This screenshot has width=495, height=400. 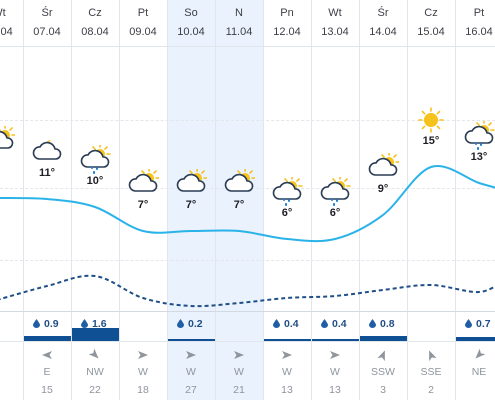 What do you see at coordinates (239, 13) in the screenshot?
I see `day-name: N` at bounding box center [239, 13].